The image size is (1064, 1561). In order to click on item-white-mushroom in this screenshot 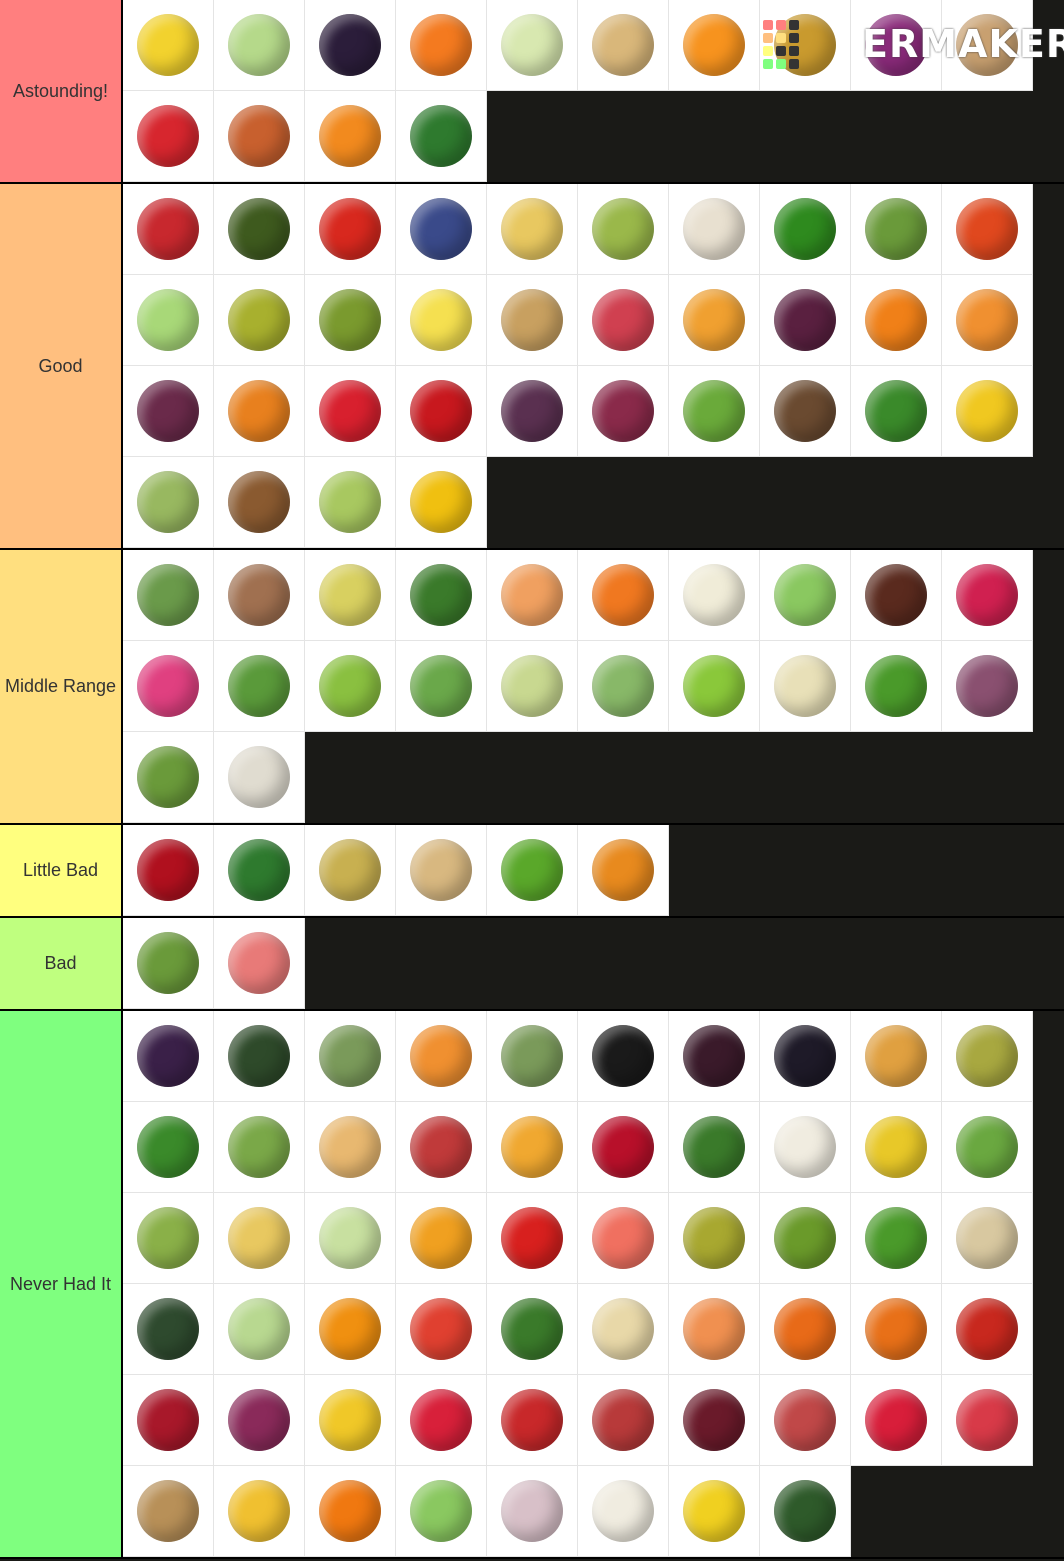, I will do `click(259, 777)`.